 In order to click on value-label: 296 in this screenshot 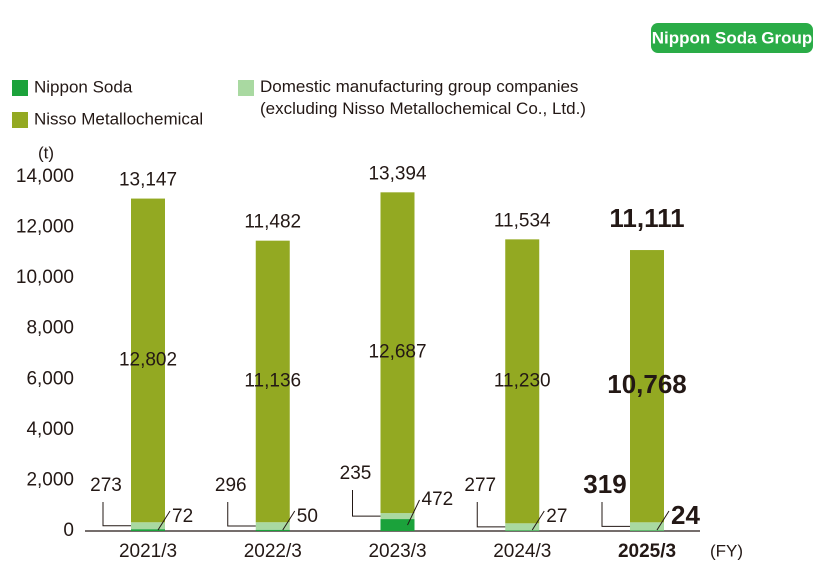, I will do `click(231, 485)`.